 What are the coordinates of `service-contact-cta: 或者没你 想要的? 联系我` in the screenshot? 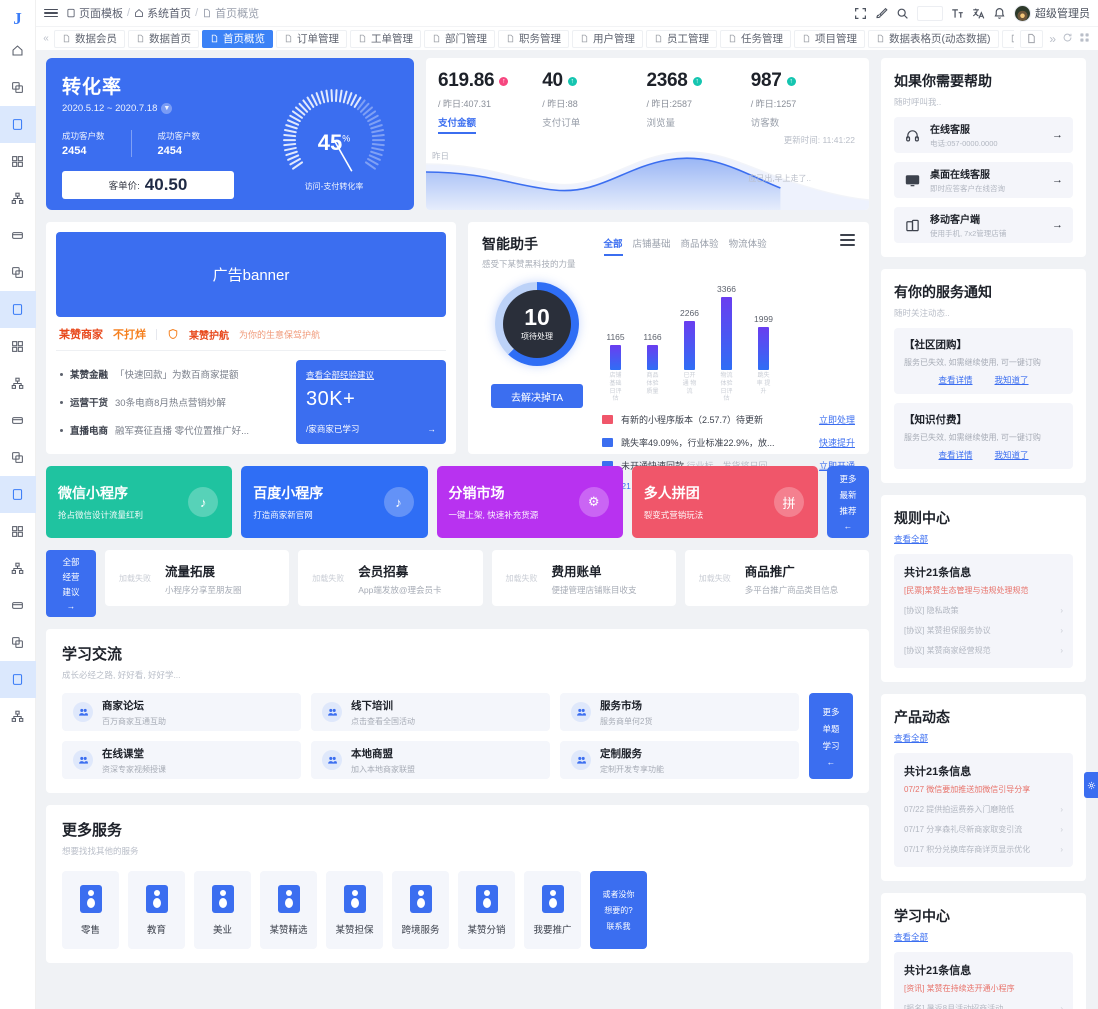 It's located at (618, 910).